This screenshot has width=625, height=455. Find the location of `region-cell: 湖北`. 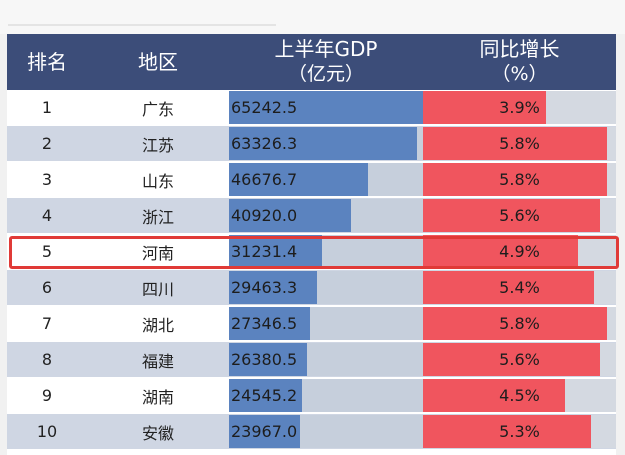

region-cell: 湖北 is located at coordinates (157, 325).